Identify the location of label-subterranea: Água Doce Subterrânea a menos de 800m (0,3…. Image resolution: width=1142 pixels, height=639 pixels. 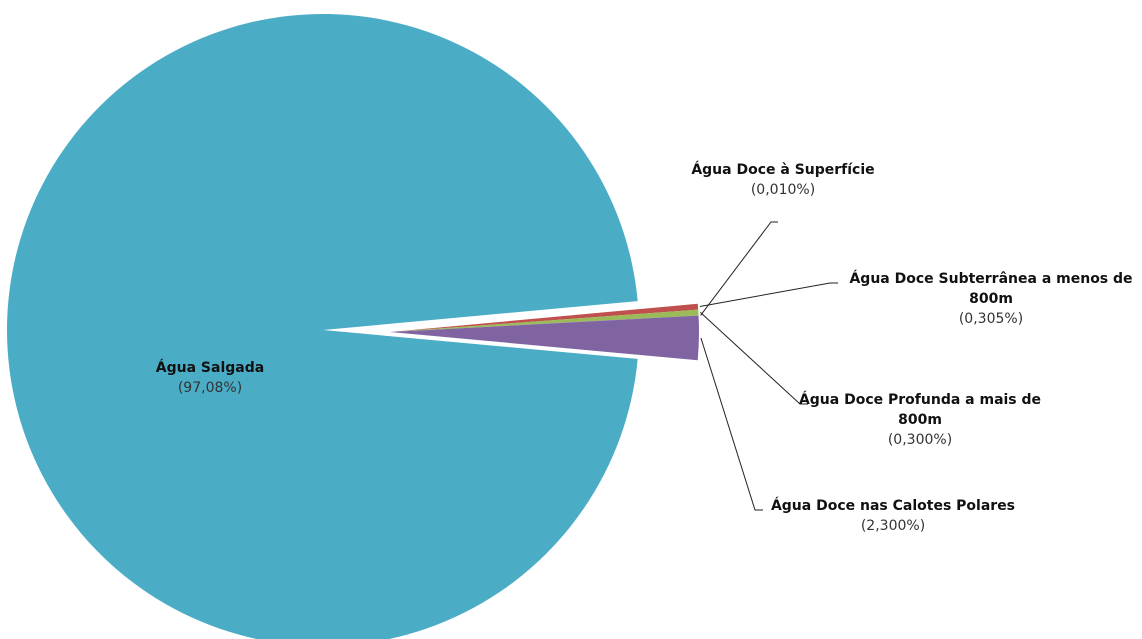
(990, 298).